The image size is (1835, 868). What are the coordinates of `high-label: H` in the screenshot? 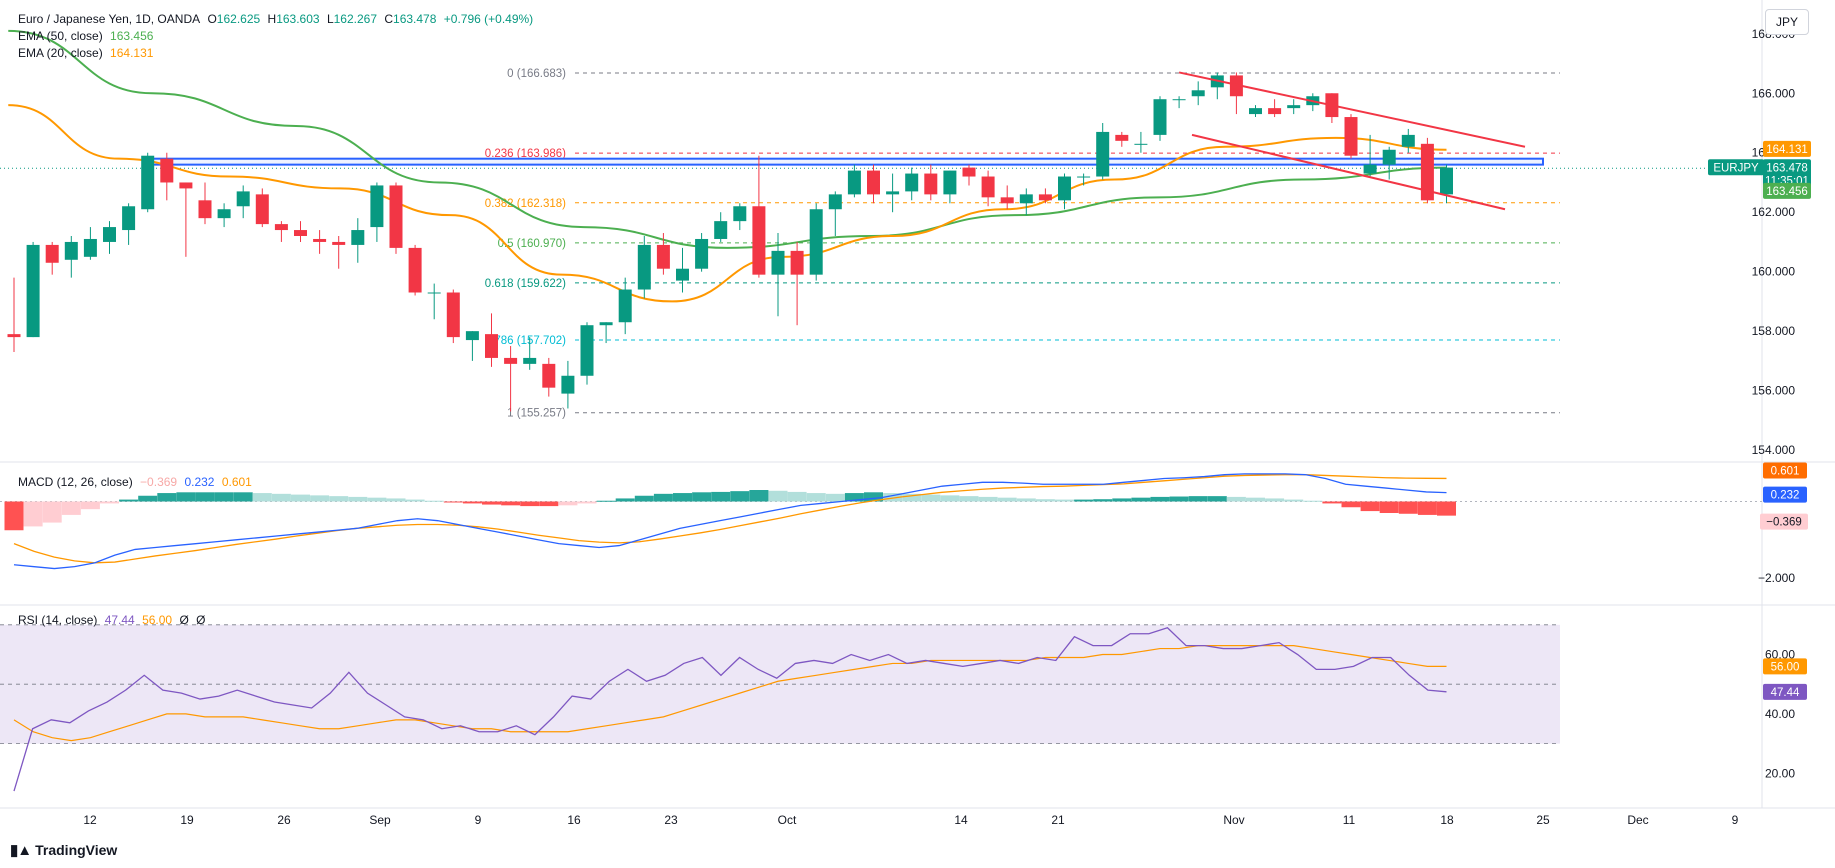 It's located at (272, 19).